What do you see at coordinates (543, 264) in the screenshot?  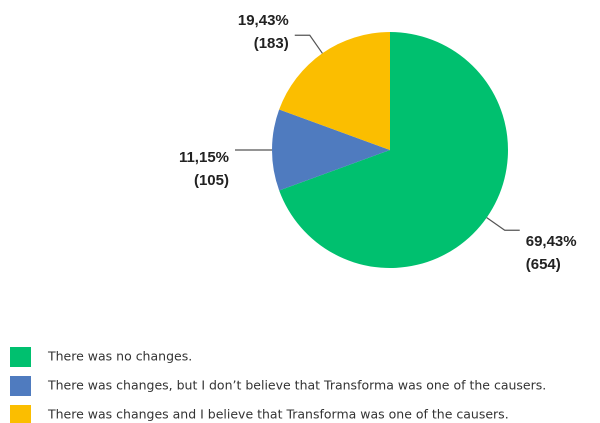 I see `count-label: (654)` at bounding box center [543, 264].